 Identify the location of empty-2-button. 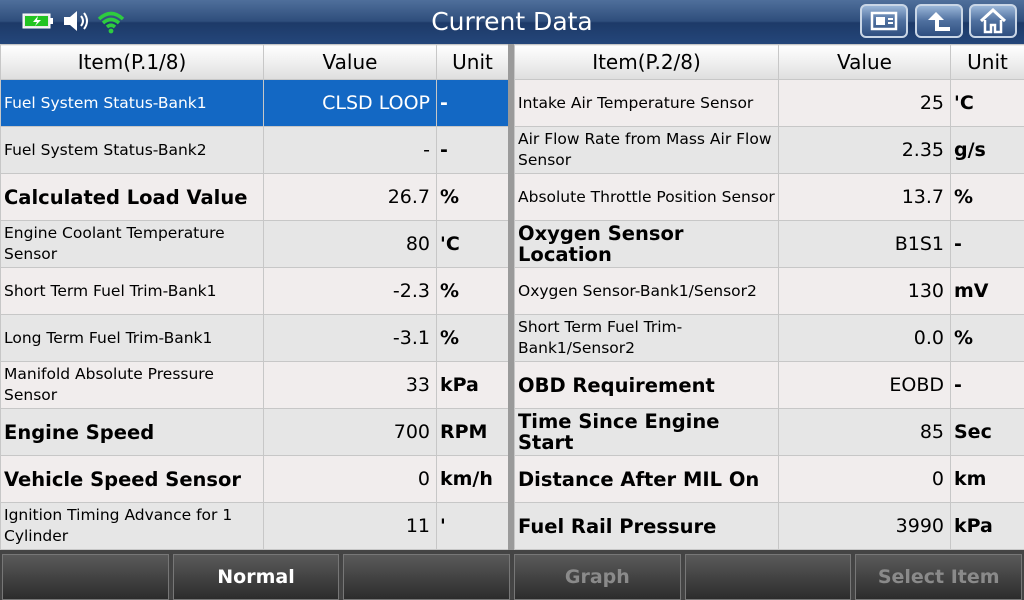
(427, 577).